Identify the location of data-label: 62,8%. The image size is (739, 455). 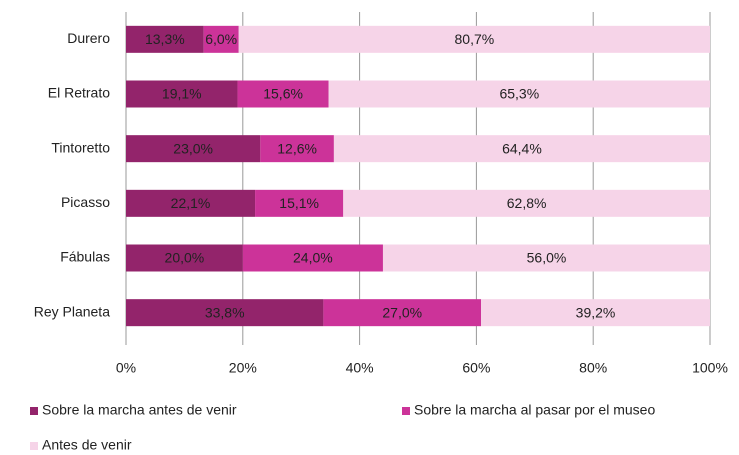
(527, 203).